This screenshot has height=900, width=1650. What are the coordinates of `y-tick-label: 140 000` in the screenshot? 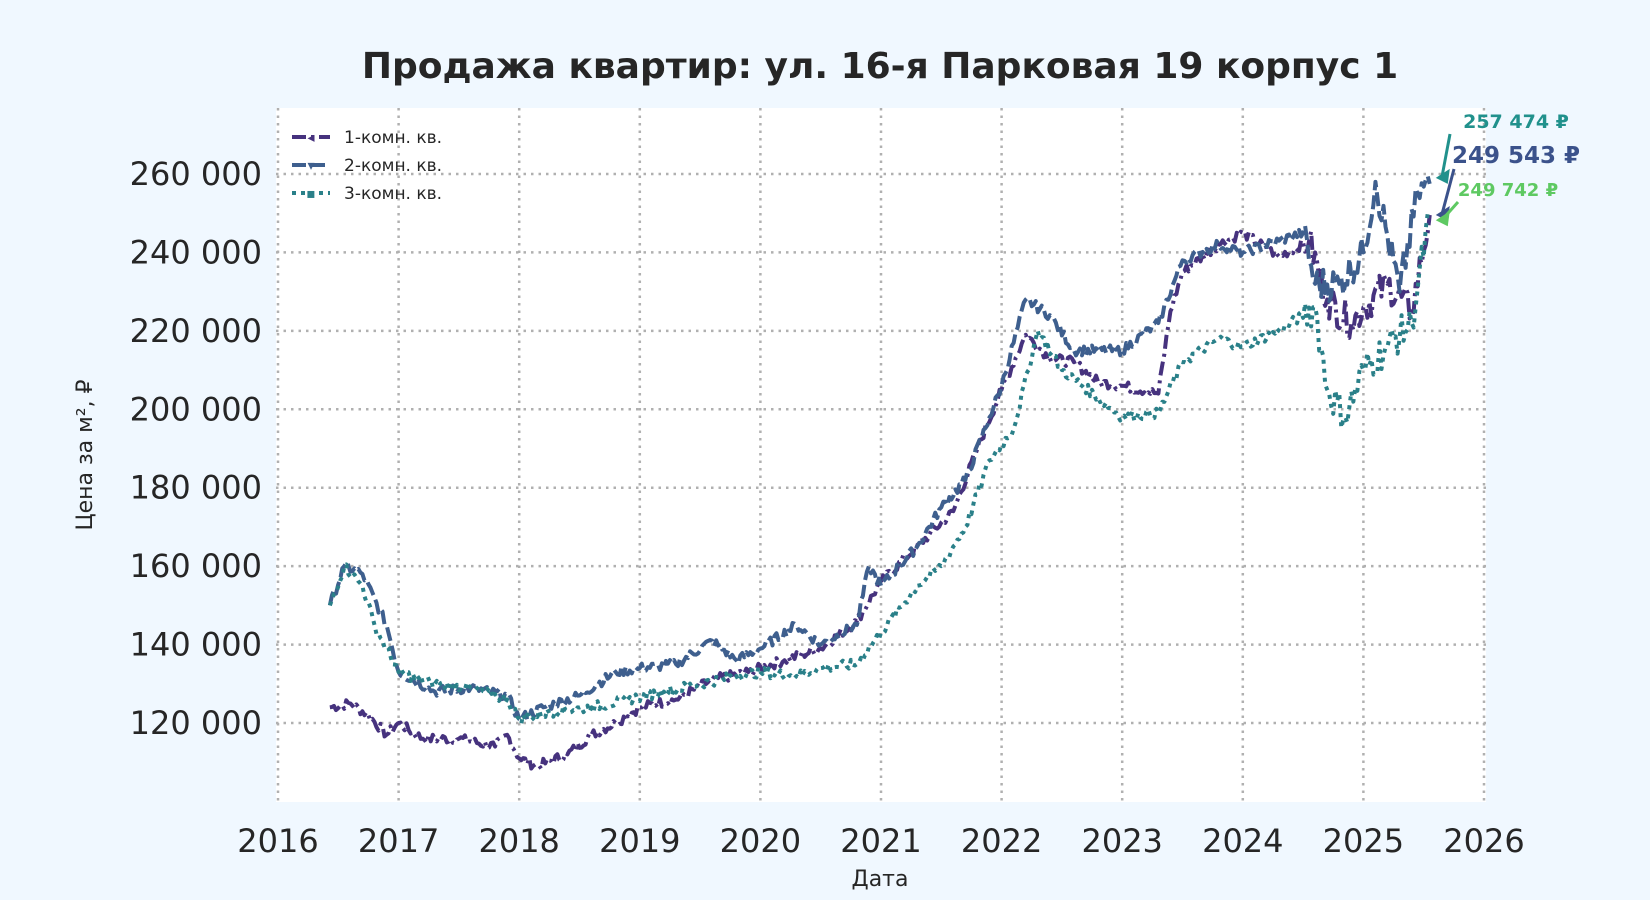 It's located at (196, 645).